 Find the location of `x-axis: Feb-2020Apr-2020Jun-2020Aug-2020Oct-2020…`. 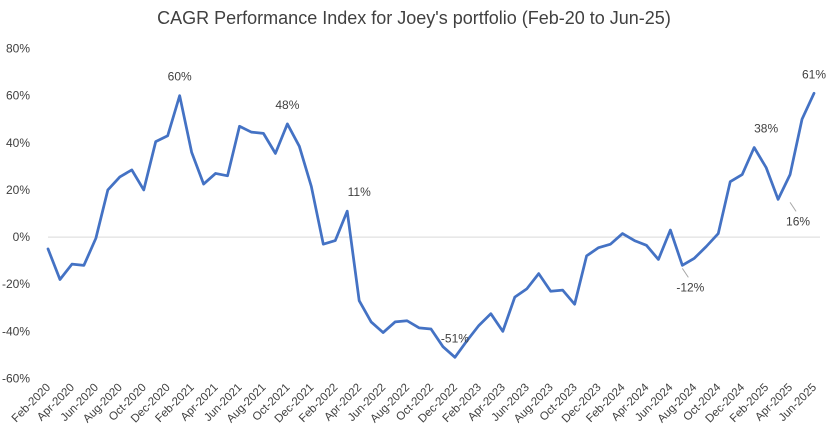

x-axis: Feb-2020Apr-2020Jun-2020Aug-2020Oct-2020… is located at coordinates (414, 403).